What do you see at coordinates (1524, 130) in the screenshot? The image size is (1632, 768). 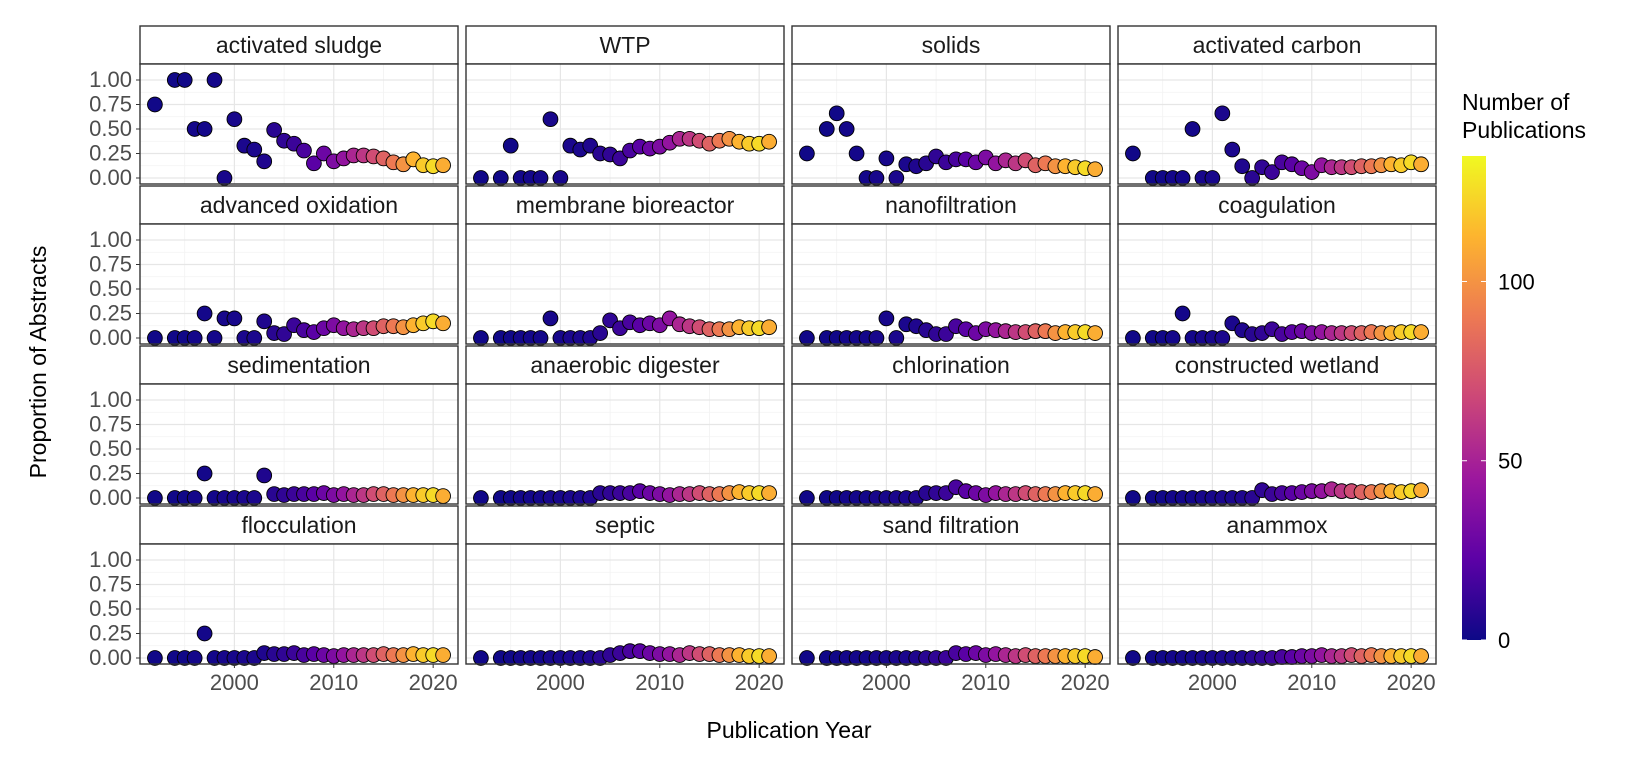 I see `legend-title-line: Publications` at bounding box center [1524, 130].